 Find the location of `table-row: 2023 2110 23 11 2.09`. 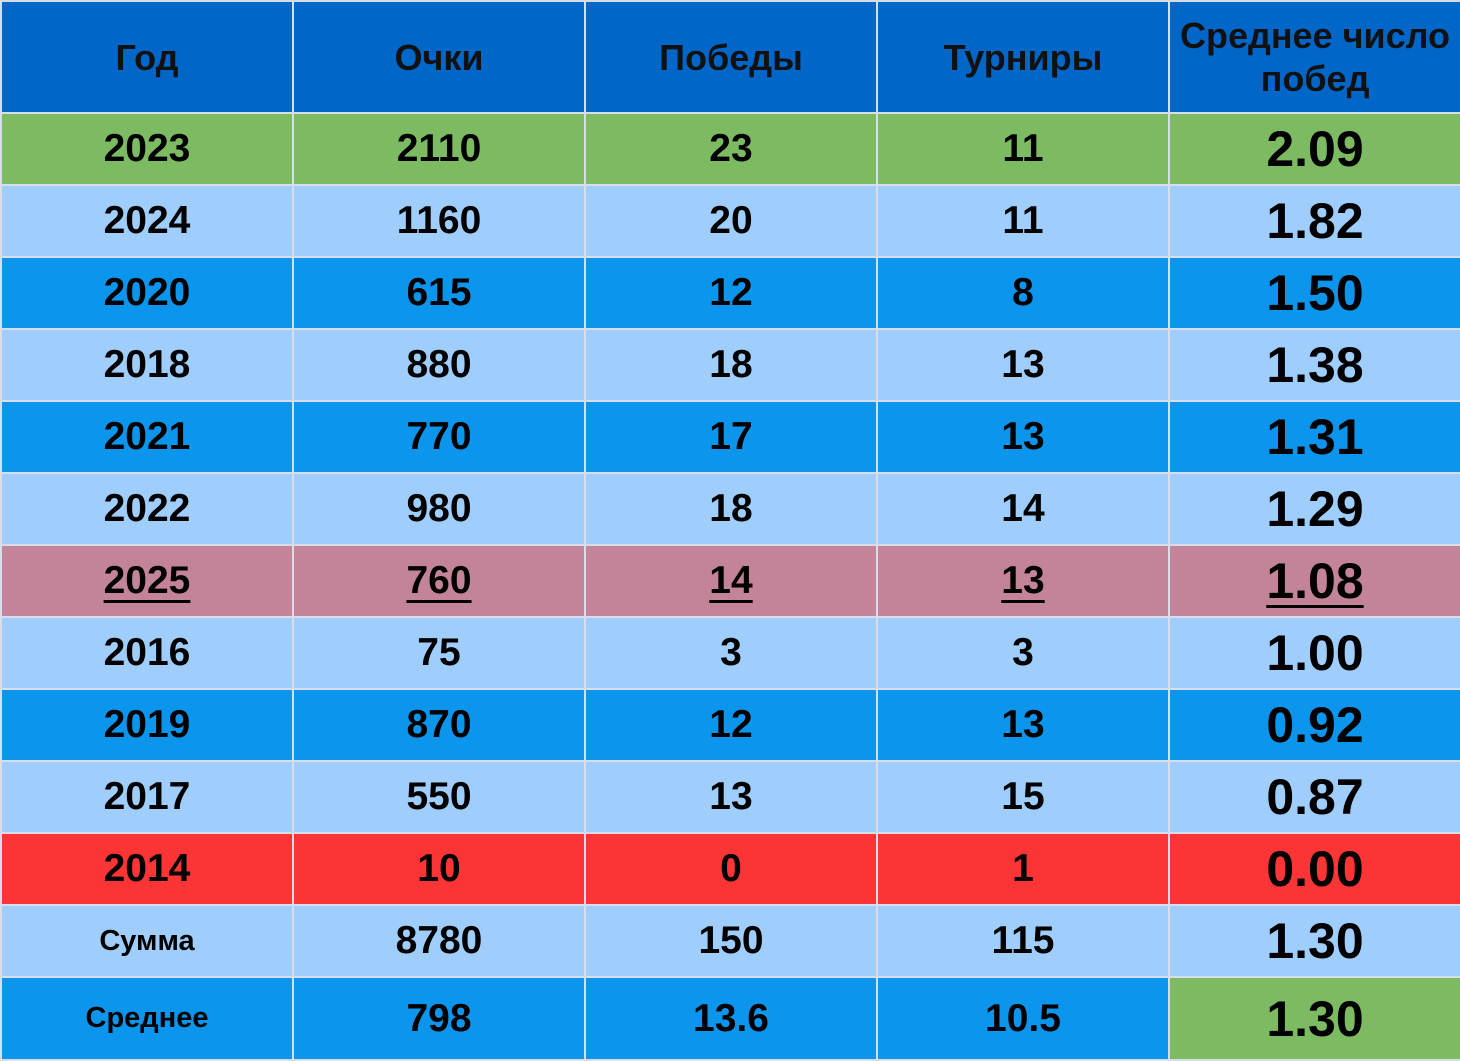

table-row: 2023 2110 23 11 2.09 is located at coordinates (730, 149).